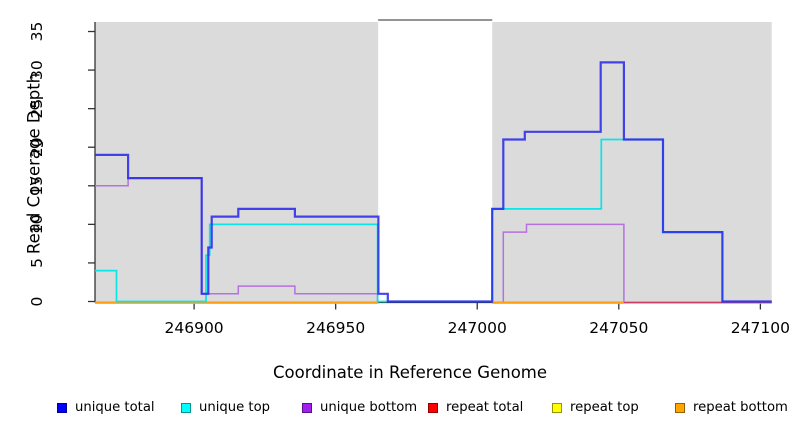 The image size is (792, 432). I want to click on legend-item-repeat-total: repeat total, so click(475, 408).